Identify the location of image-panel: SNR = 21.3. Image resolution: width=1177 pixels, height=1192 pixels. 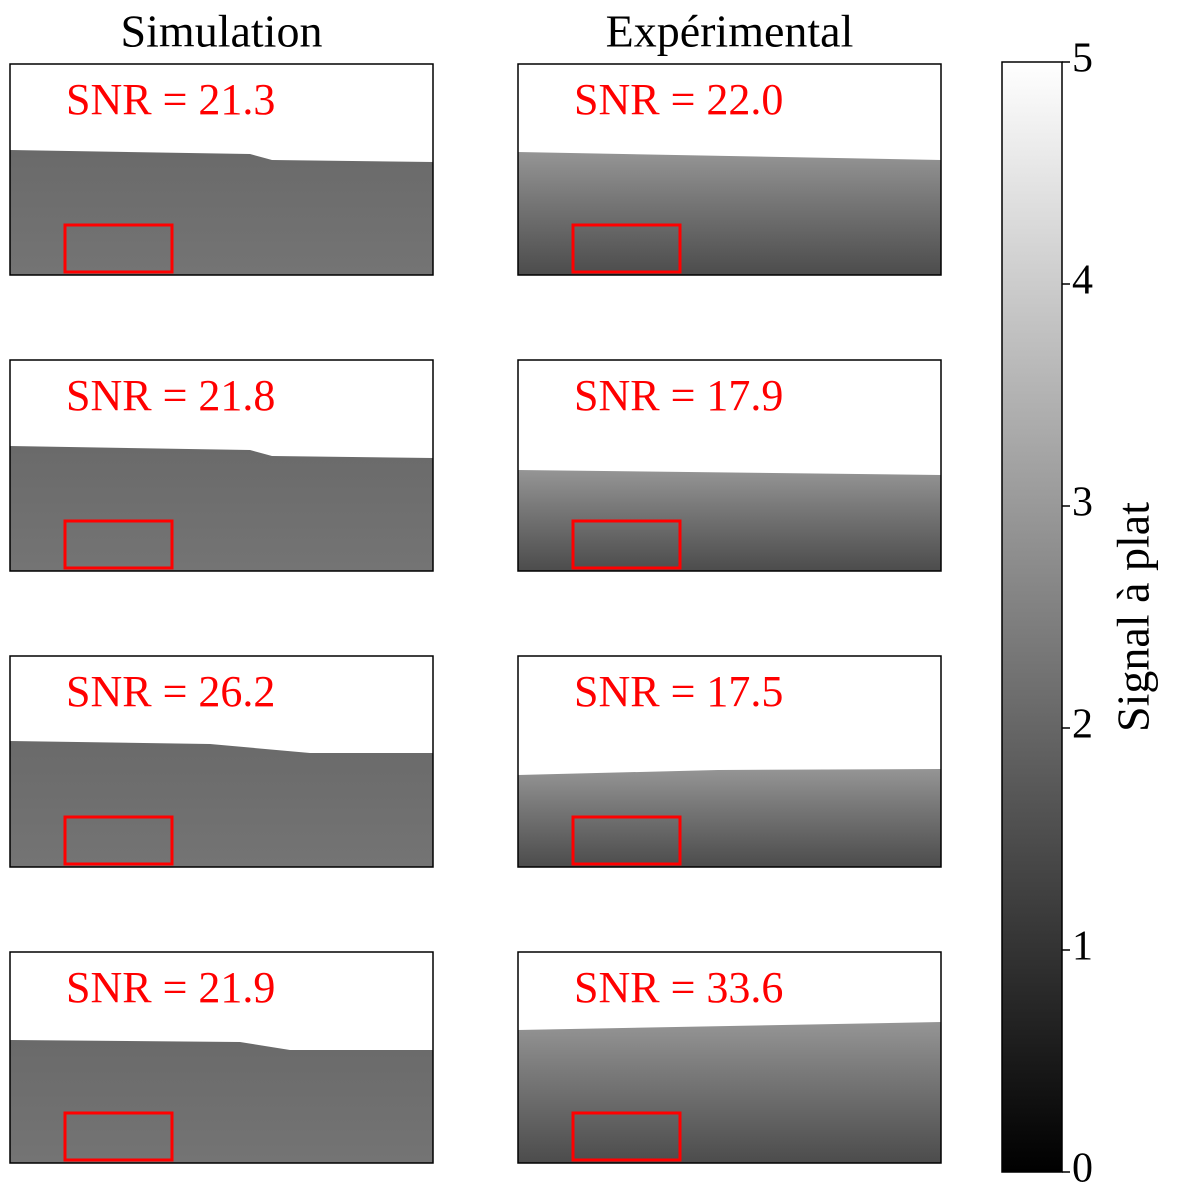
(221, 169).